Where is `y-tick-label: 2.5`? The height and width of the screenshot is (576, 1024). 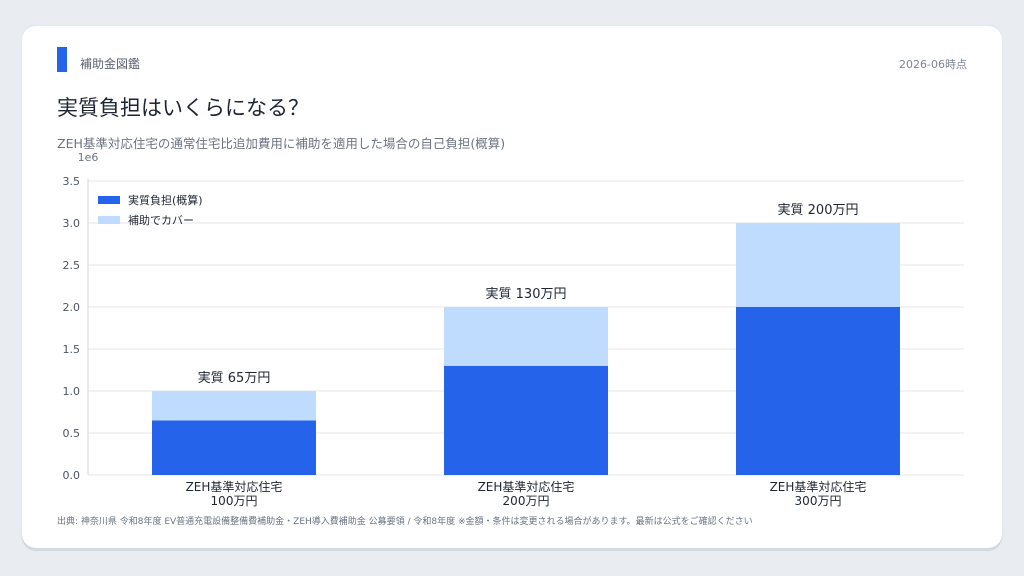 y-tick-label: 2.5 is located at coordinates (72, 265).